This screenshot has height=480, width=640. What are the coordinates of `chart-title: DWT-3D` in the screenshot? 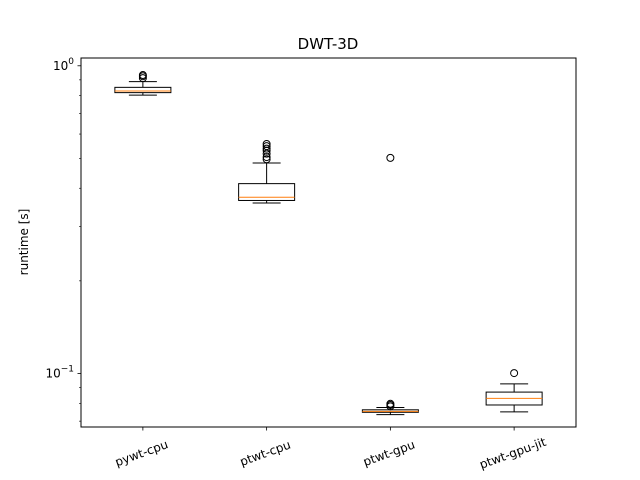 It's located at (328, 44).